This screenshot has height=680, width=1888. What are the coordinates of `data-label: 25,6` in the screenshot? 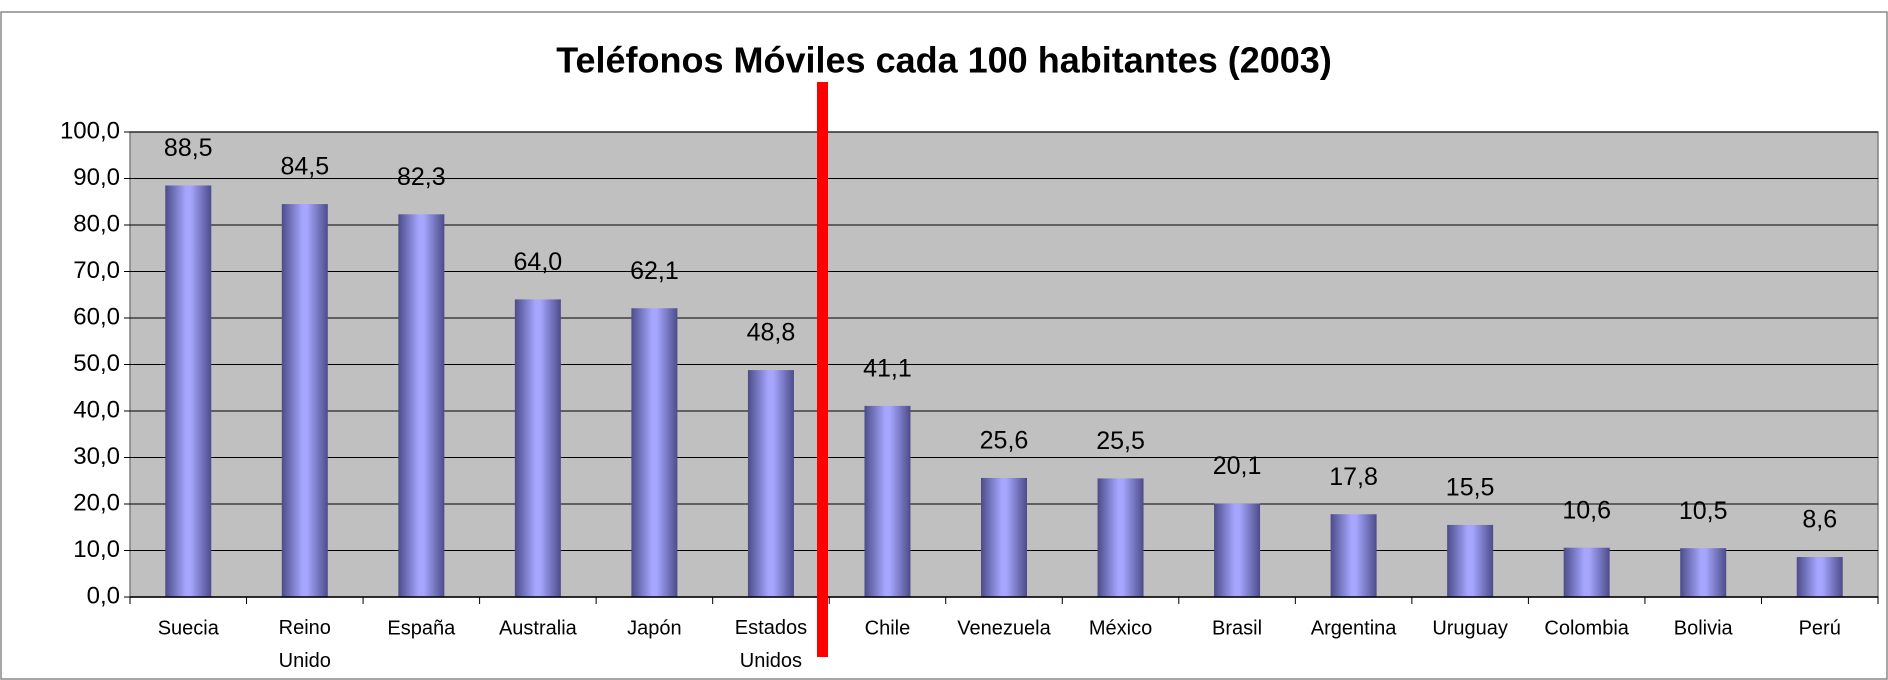 It's located at (1004, 441).